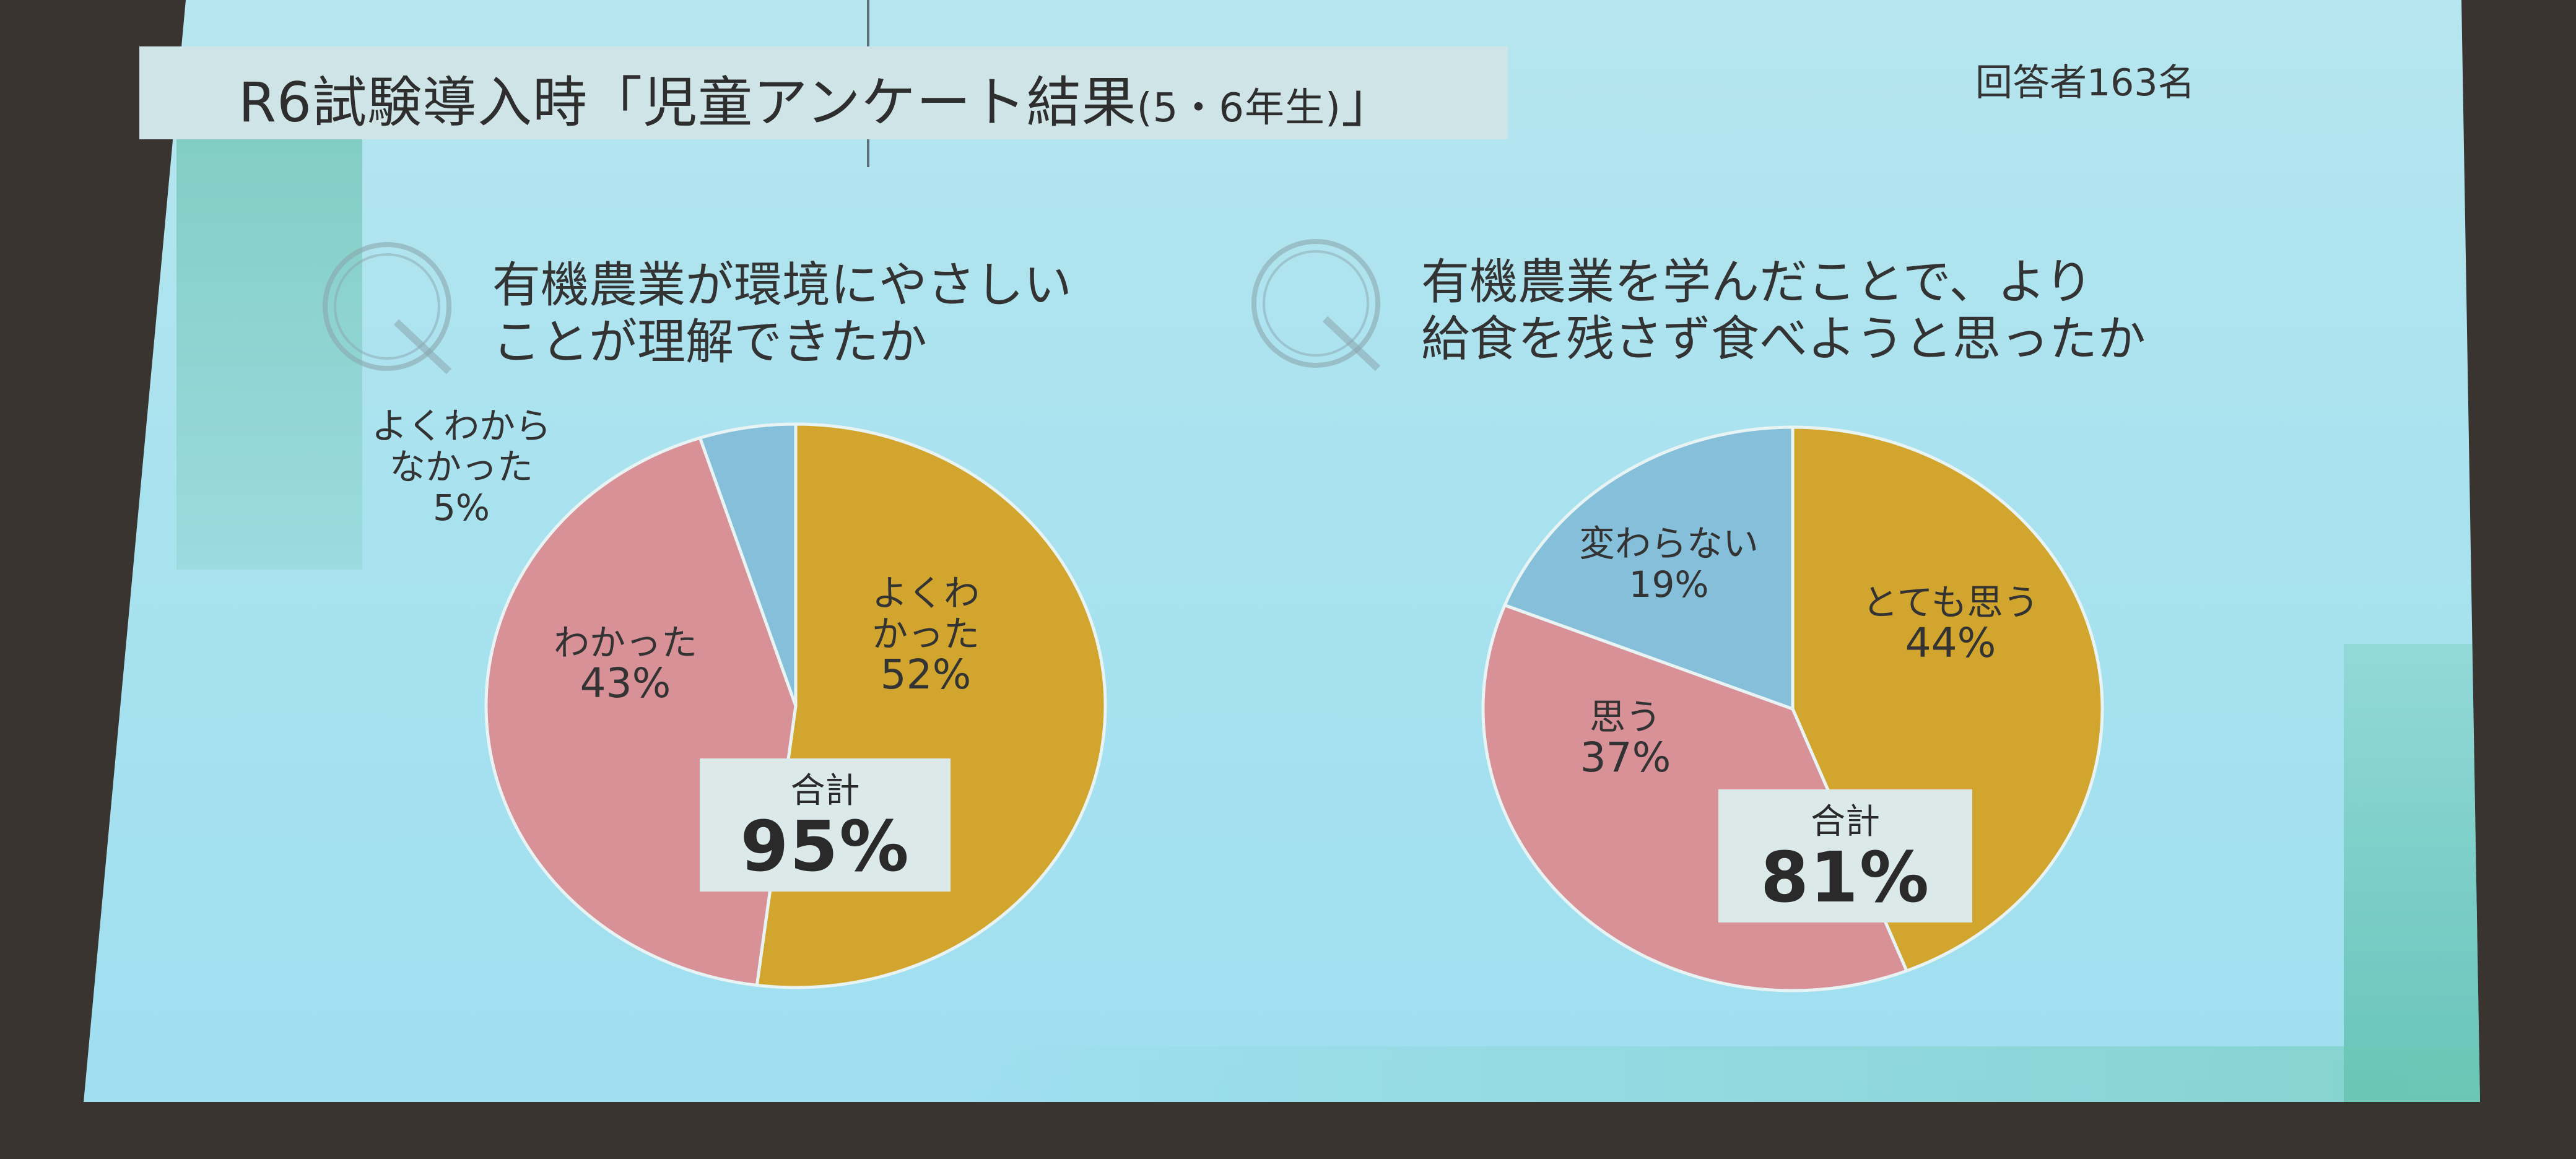  What do you see at coordinates (625, 683) in the screenshot?
I see `slice-value: 43%` at bounding box center [625, 683].